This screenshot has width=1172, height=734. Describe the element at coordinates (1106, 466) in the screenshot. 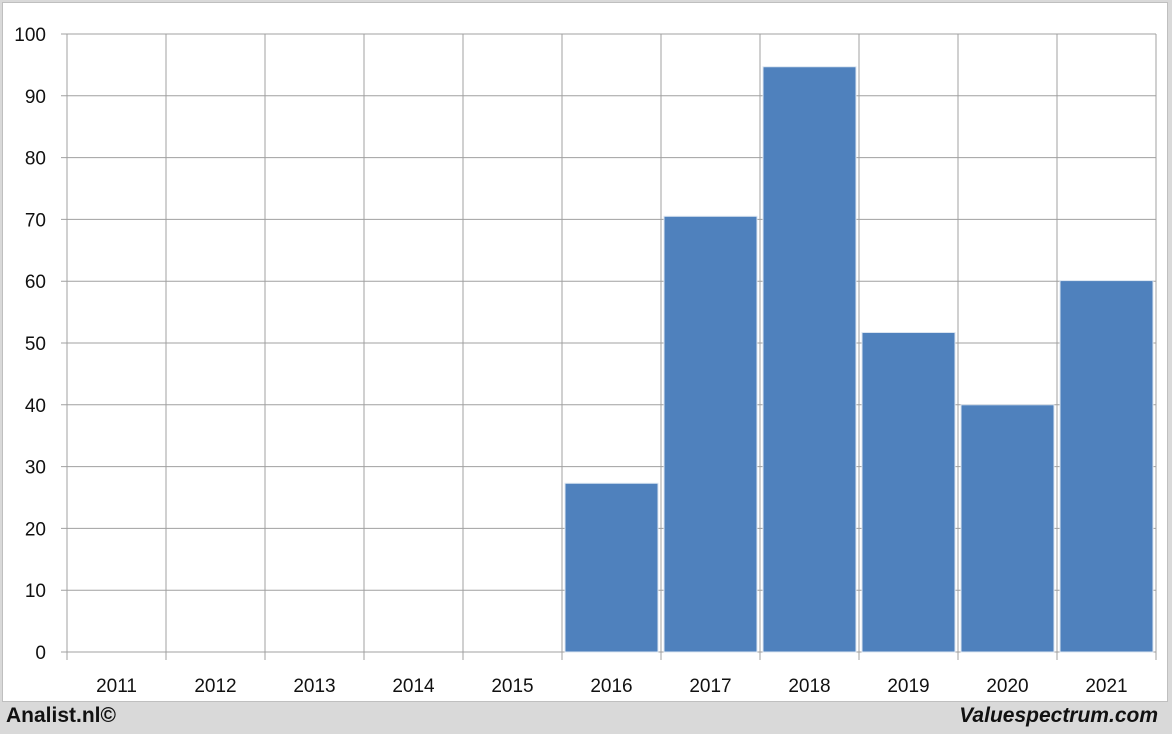

I see `bar-2021` at that location.